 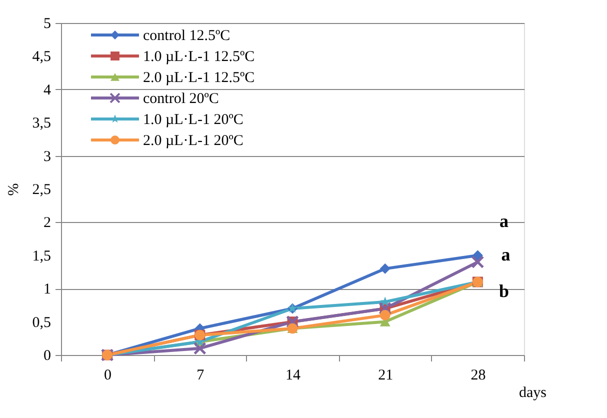 I want to click on legend-label: 2.0 µL·L-1 12.5ºC, so click(x=199, y=78).